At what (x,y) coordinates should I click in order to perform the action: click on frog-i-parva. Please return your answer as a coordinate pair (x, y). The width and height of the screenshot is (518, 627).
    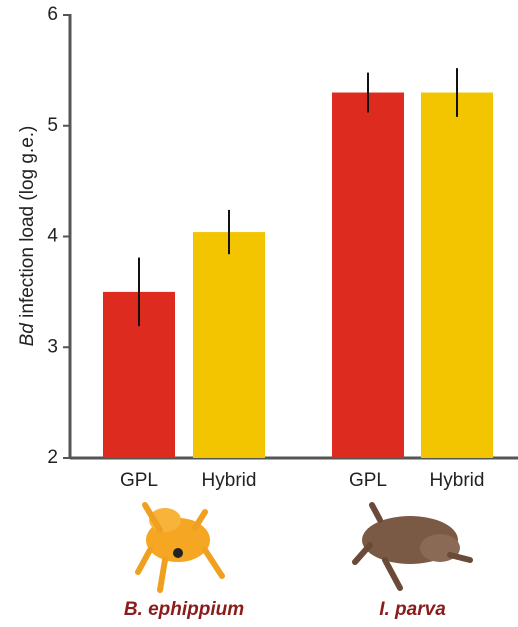
    Looking at the image, I should click on (412, 546).